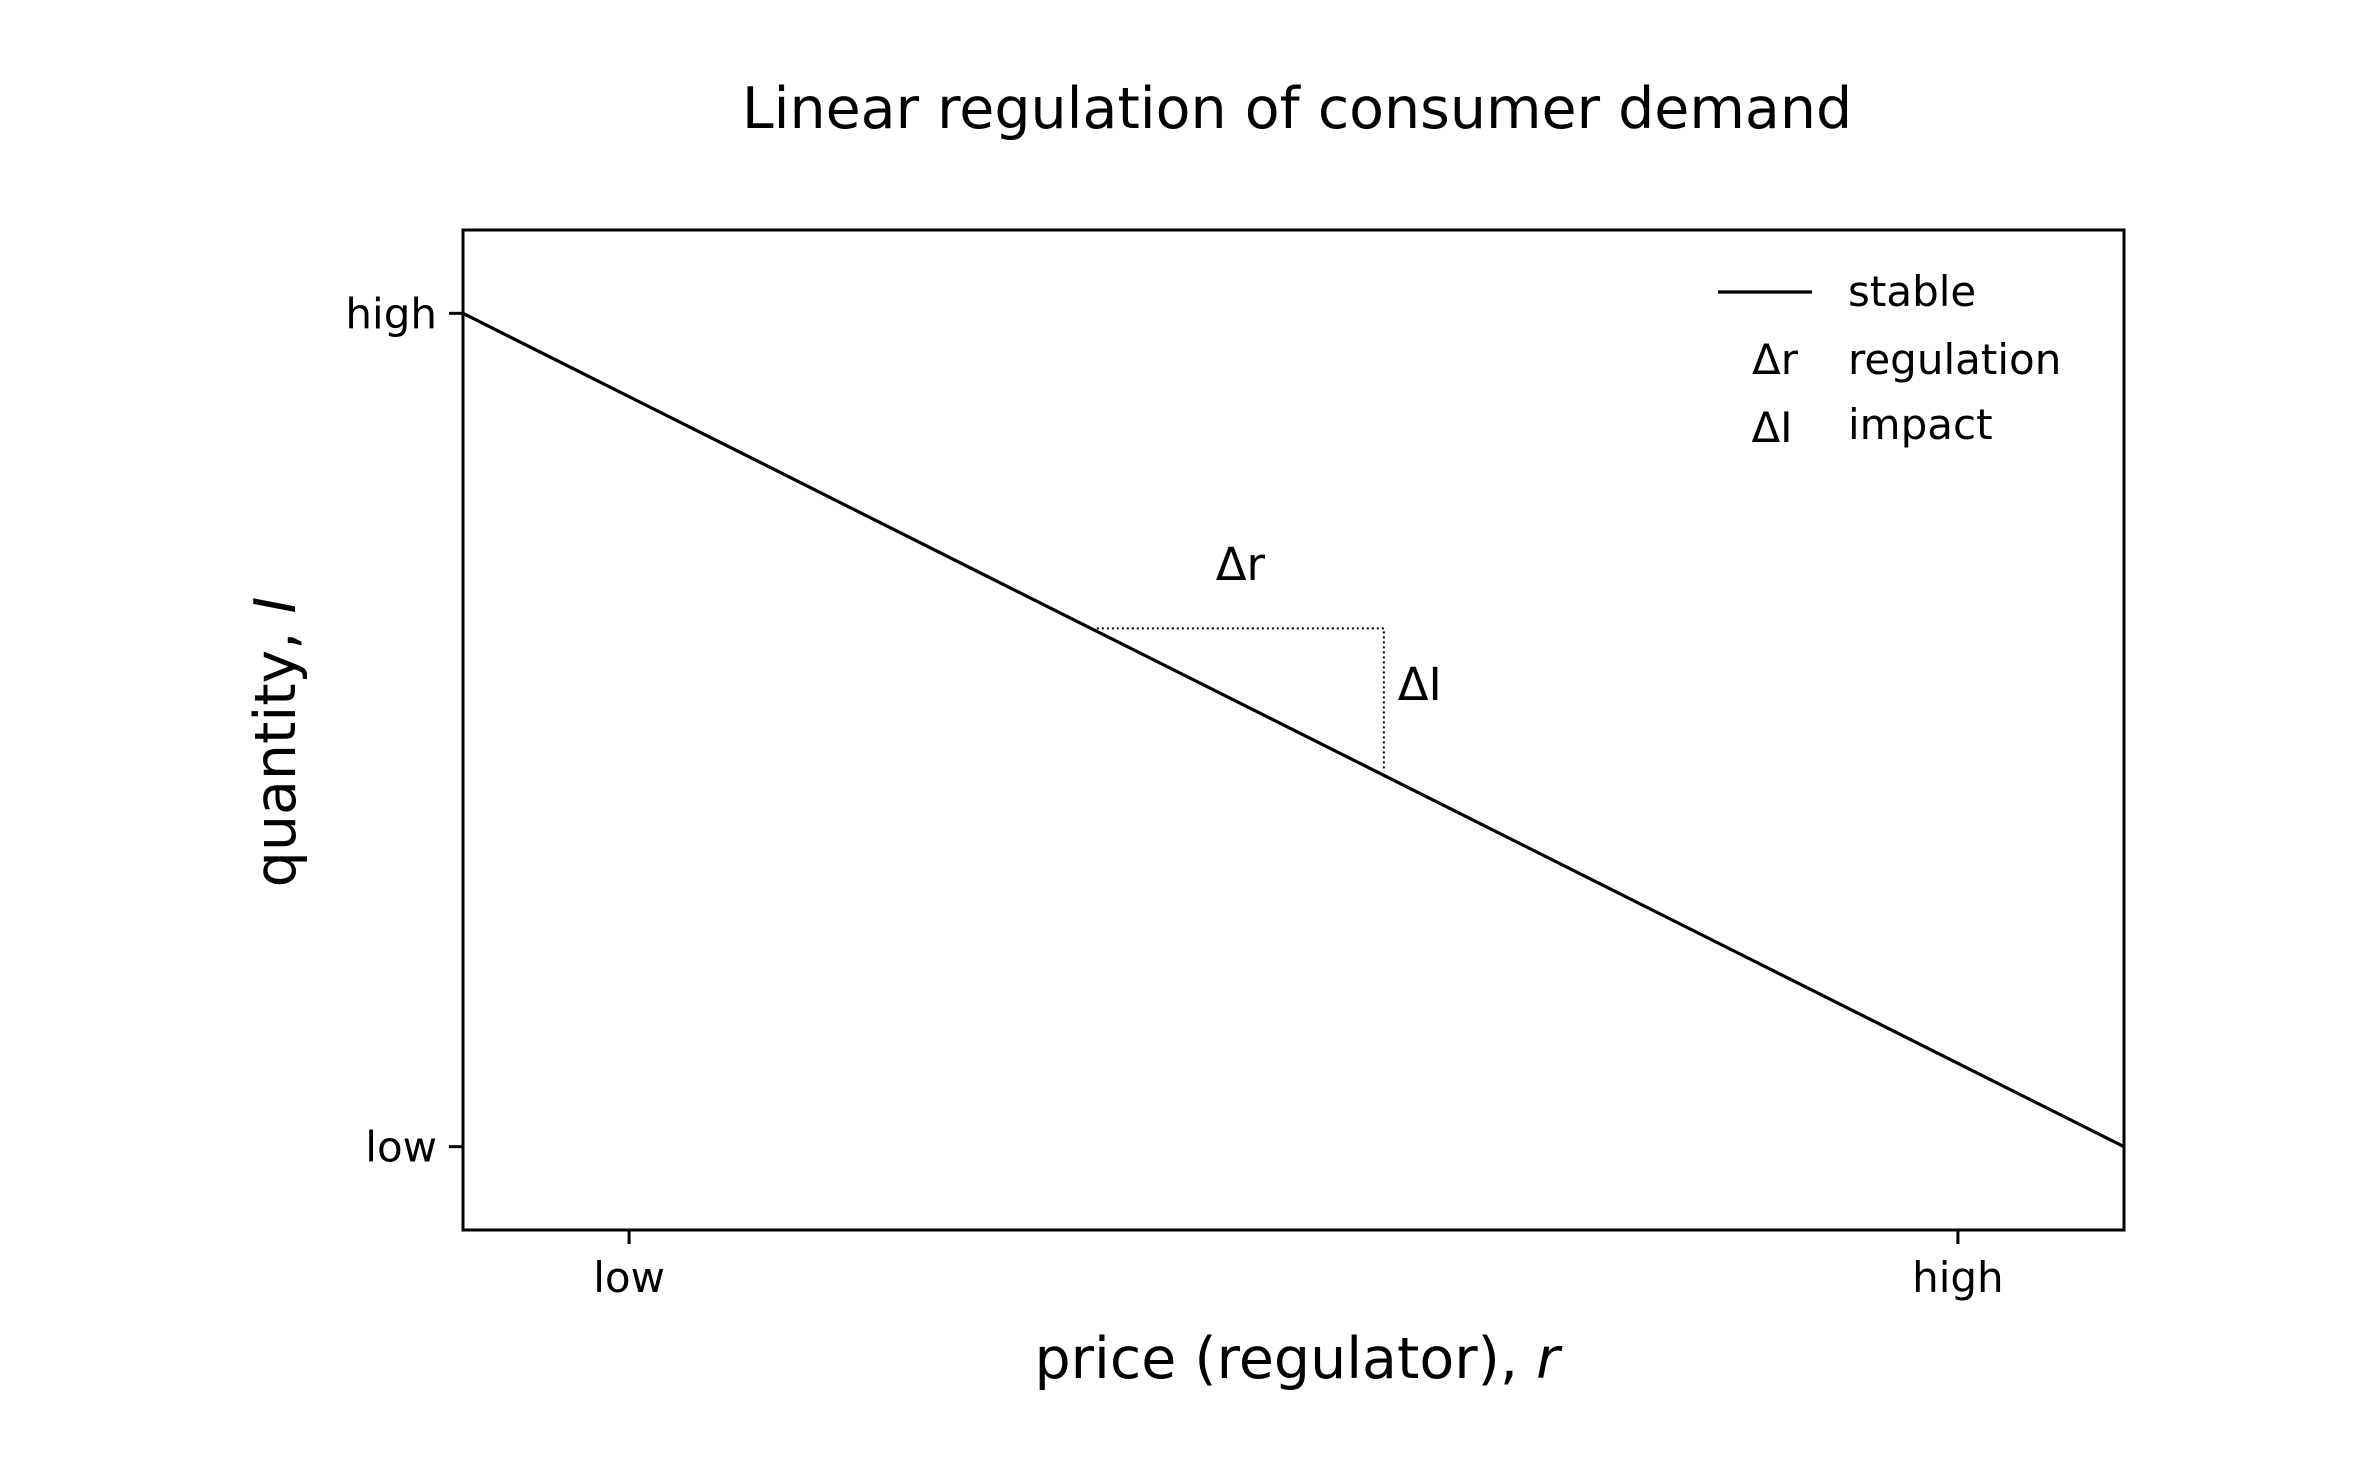  What do you see at coordinates (1771, 427) in the screenshot?
I see `legend-symbol-impact: ΔI` at bounding box center [1771, 427].